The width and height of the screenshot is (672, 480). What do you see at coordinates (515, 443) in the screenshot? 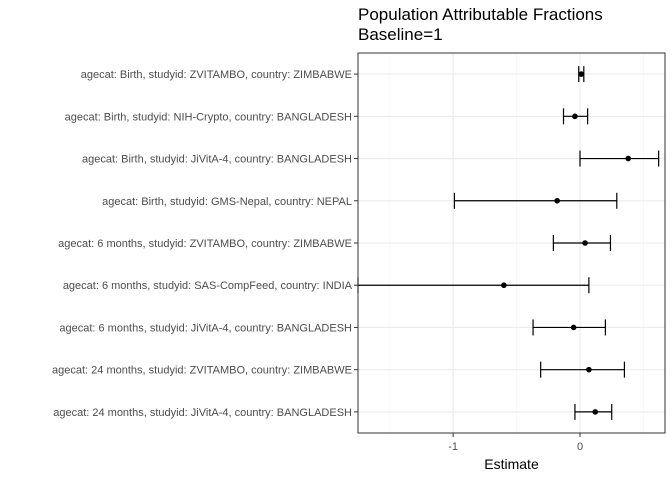
I see `x-axis-ticks: -1 0` at bounding box center [515, 443].